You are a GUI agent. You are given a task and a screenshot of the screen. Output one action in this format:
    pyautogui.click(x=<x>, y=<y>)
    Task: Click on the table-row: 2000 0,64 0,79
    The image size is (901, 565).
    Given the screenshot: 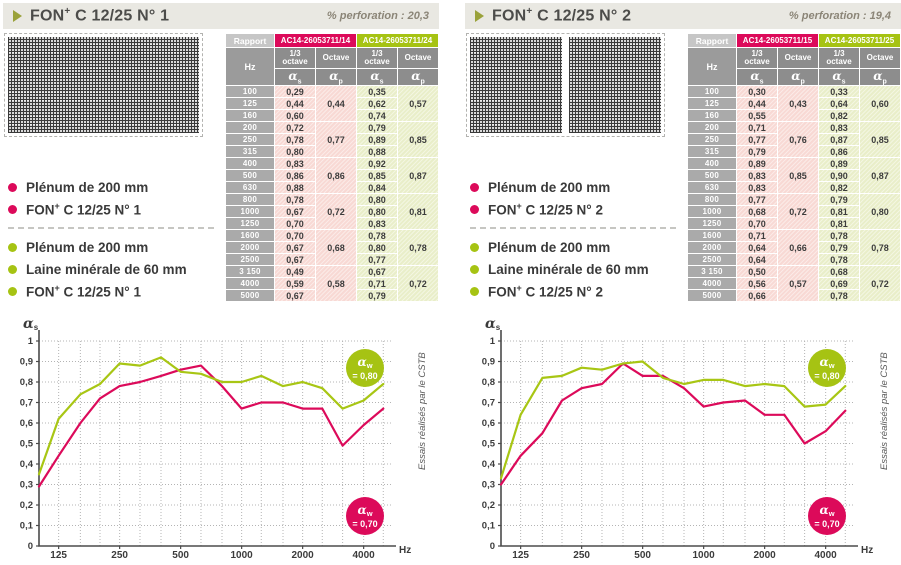 What is the action you would take?
    pyautogui.click(x=794, y=248)
    